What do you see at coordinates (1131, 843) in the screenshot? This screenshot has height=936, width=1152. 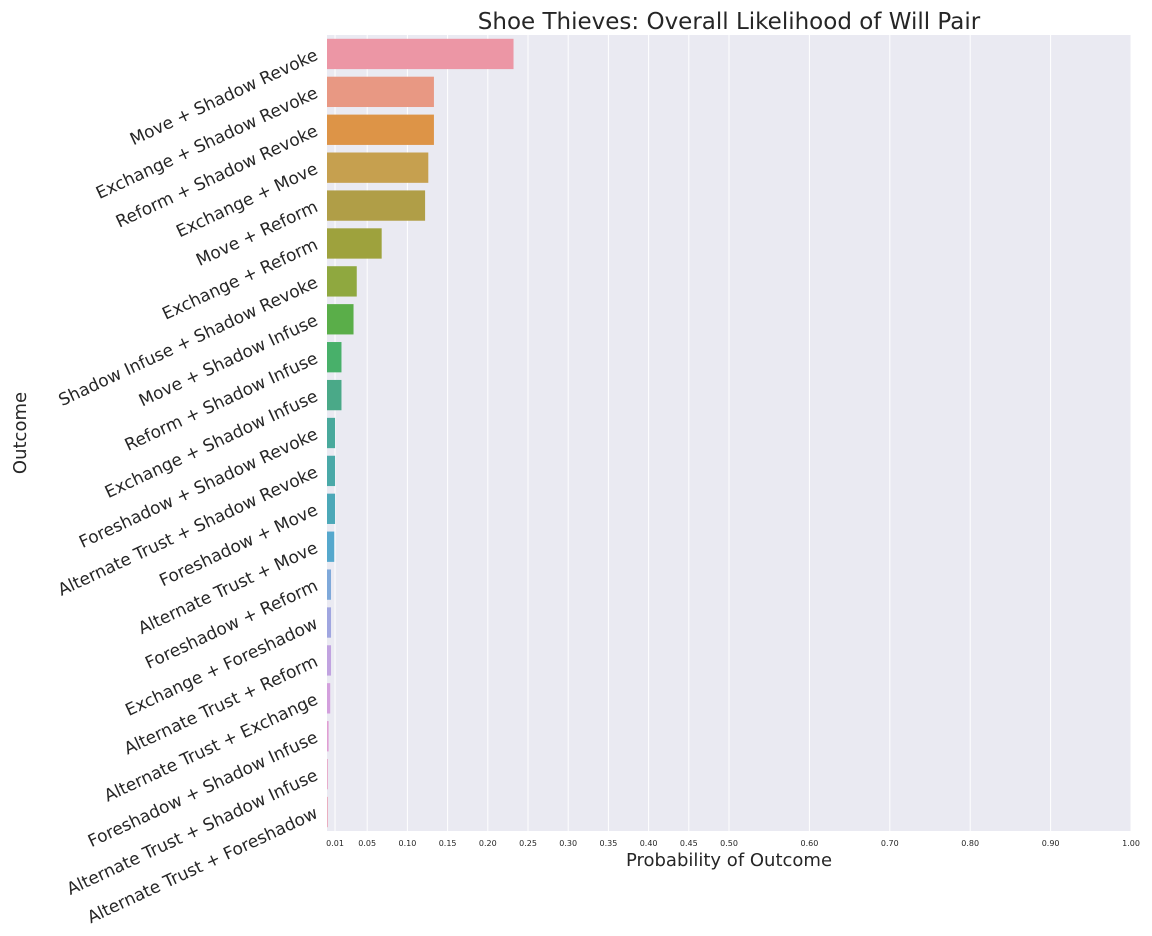 I see `x-tick-label: 1.00` at bounding box center [1131, 843].